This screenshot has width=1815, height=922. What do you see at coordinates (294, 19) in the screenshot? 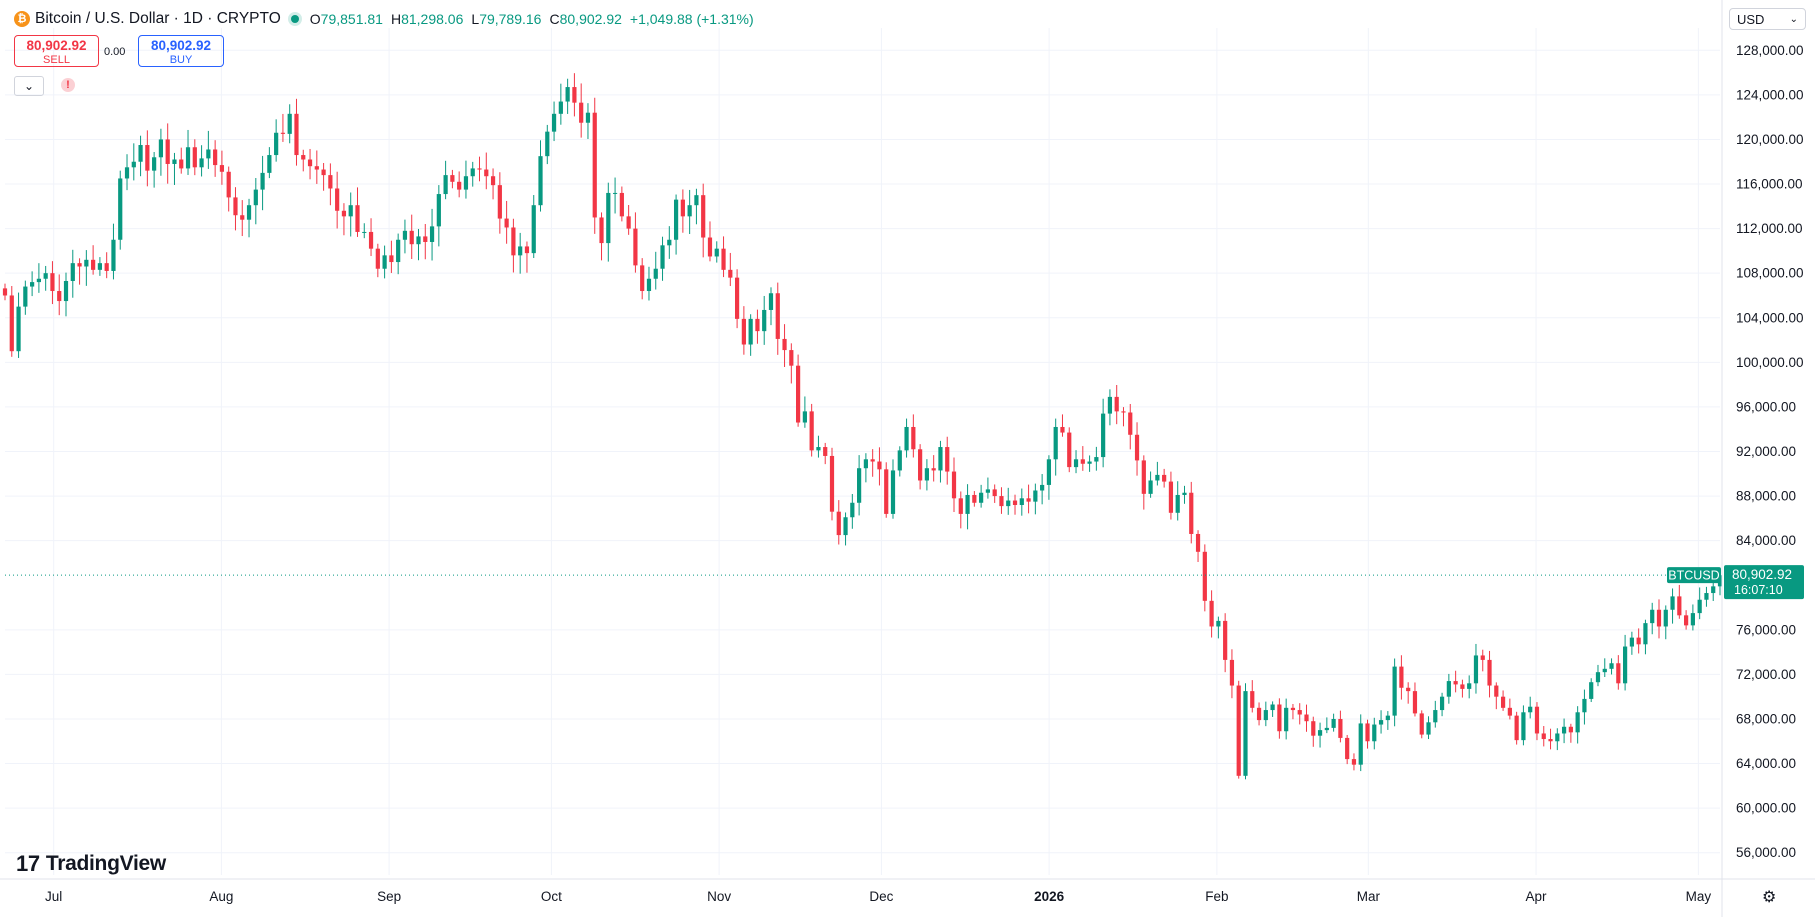
I see `market-status-icon` at bounding box center [294, 19].